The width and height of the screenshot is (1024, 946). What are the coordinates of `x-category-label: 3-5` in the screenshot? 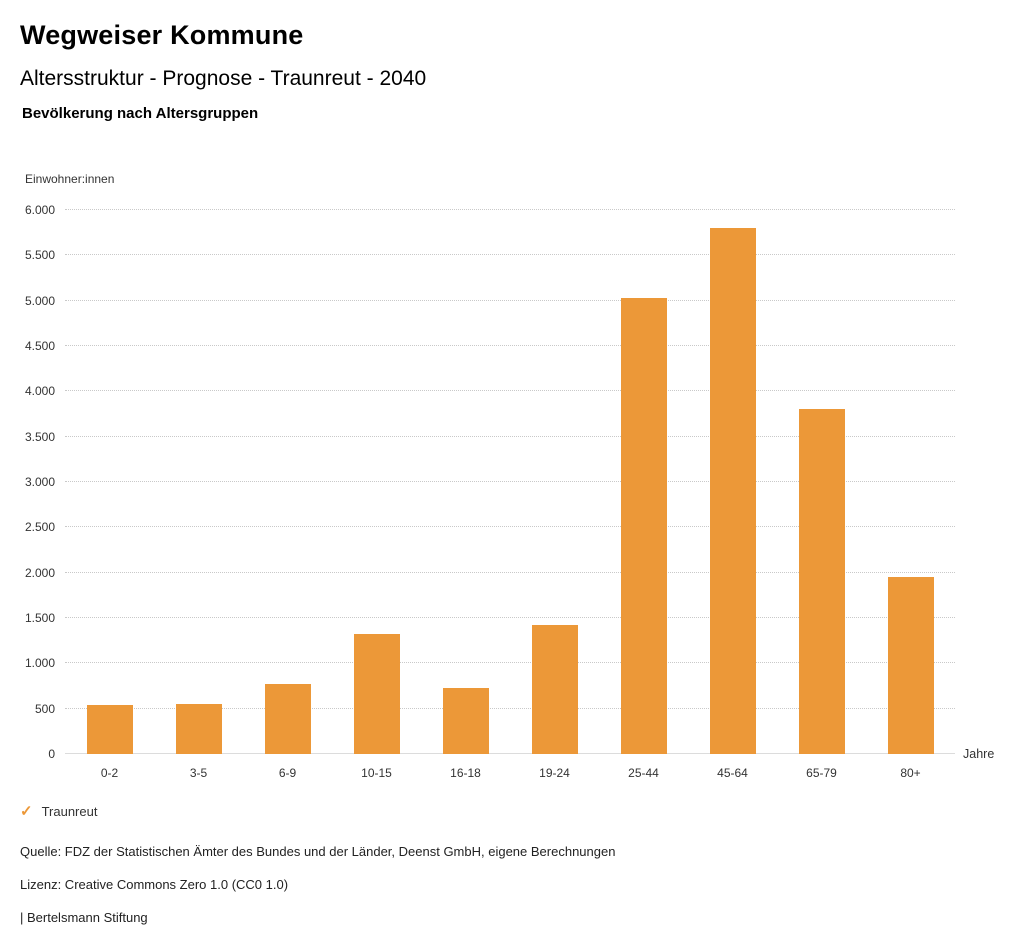 It's located at (198, 773).